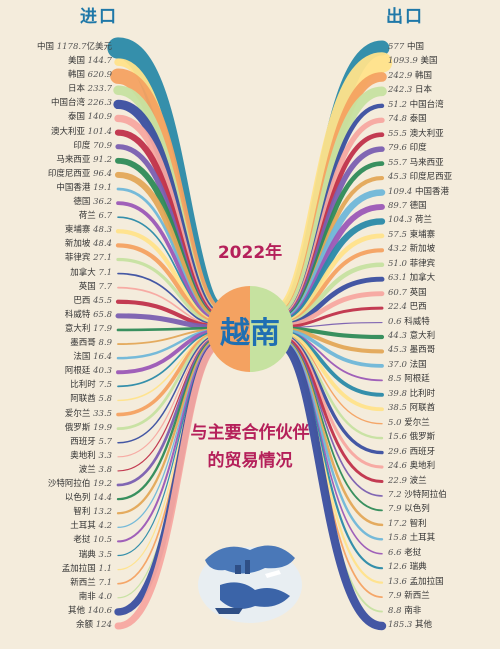 The image size is (500, 649). What do you see at coordinates (411, 408) in the screenshot?
I see `export-label-25: 38.5 阿联酋` at bounding box center [411, 408].